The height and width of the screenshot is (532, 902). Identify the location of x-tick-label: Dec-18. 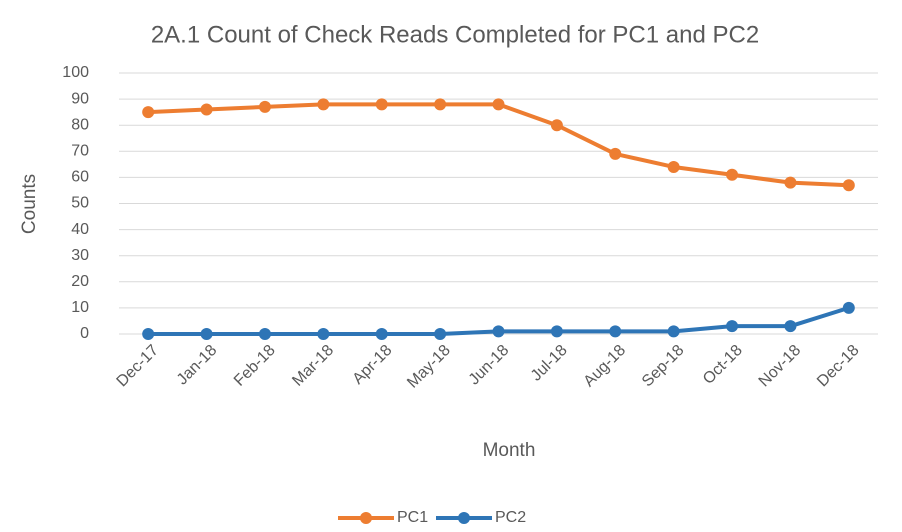
(838, 366).